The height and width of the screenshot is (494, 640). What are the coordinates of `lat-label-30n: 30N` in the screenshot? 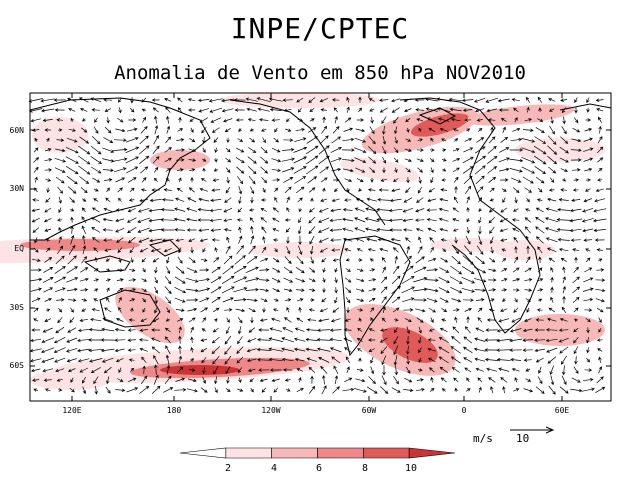 It's located at (16, 188).